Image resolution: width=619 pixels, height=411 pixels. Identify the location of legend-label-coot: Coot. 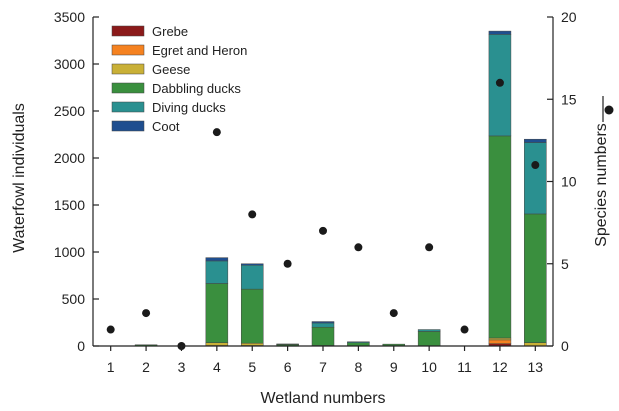
(166, 126).